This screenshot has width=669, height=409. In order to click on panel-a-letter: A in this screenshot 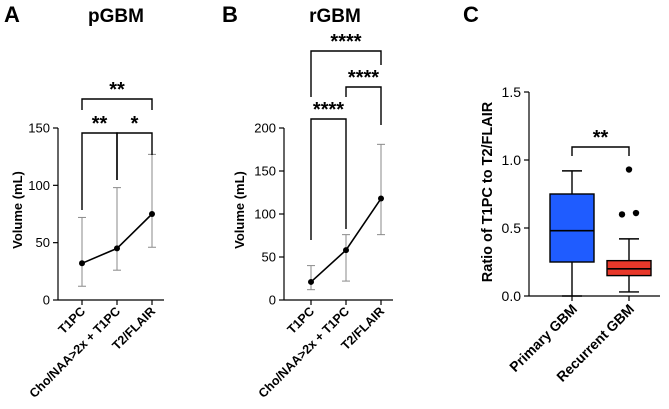, I will do `click(12, 14)`.